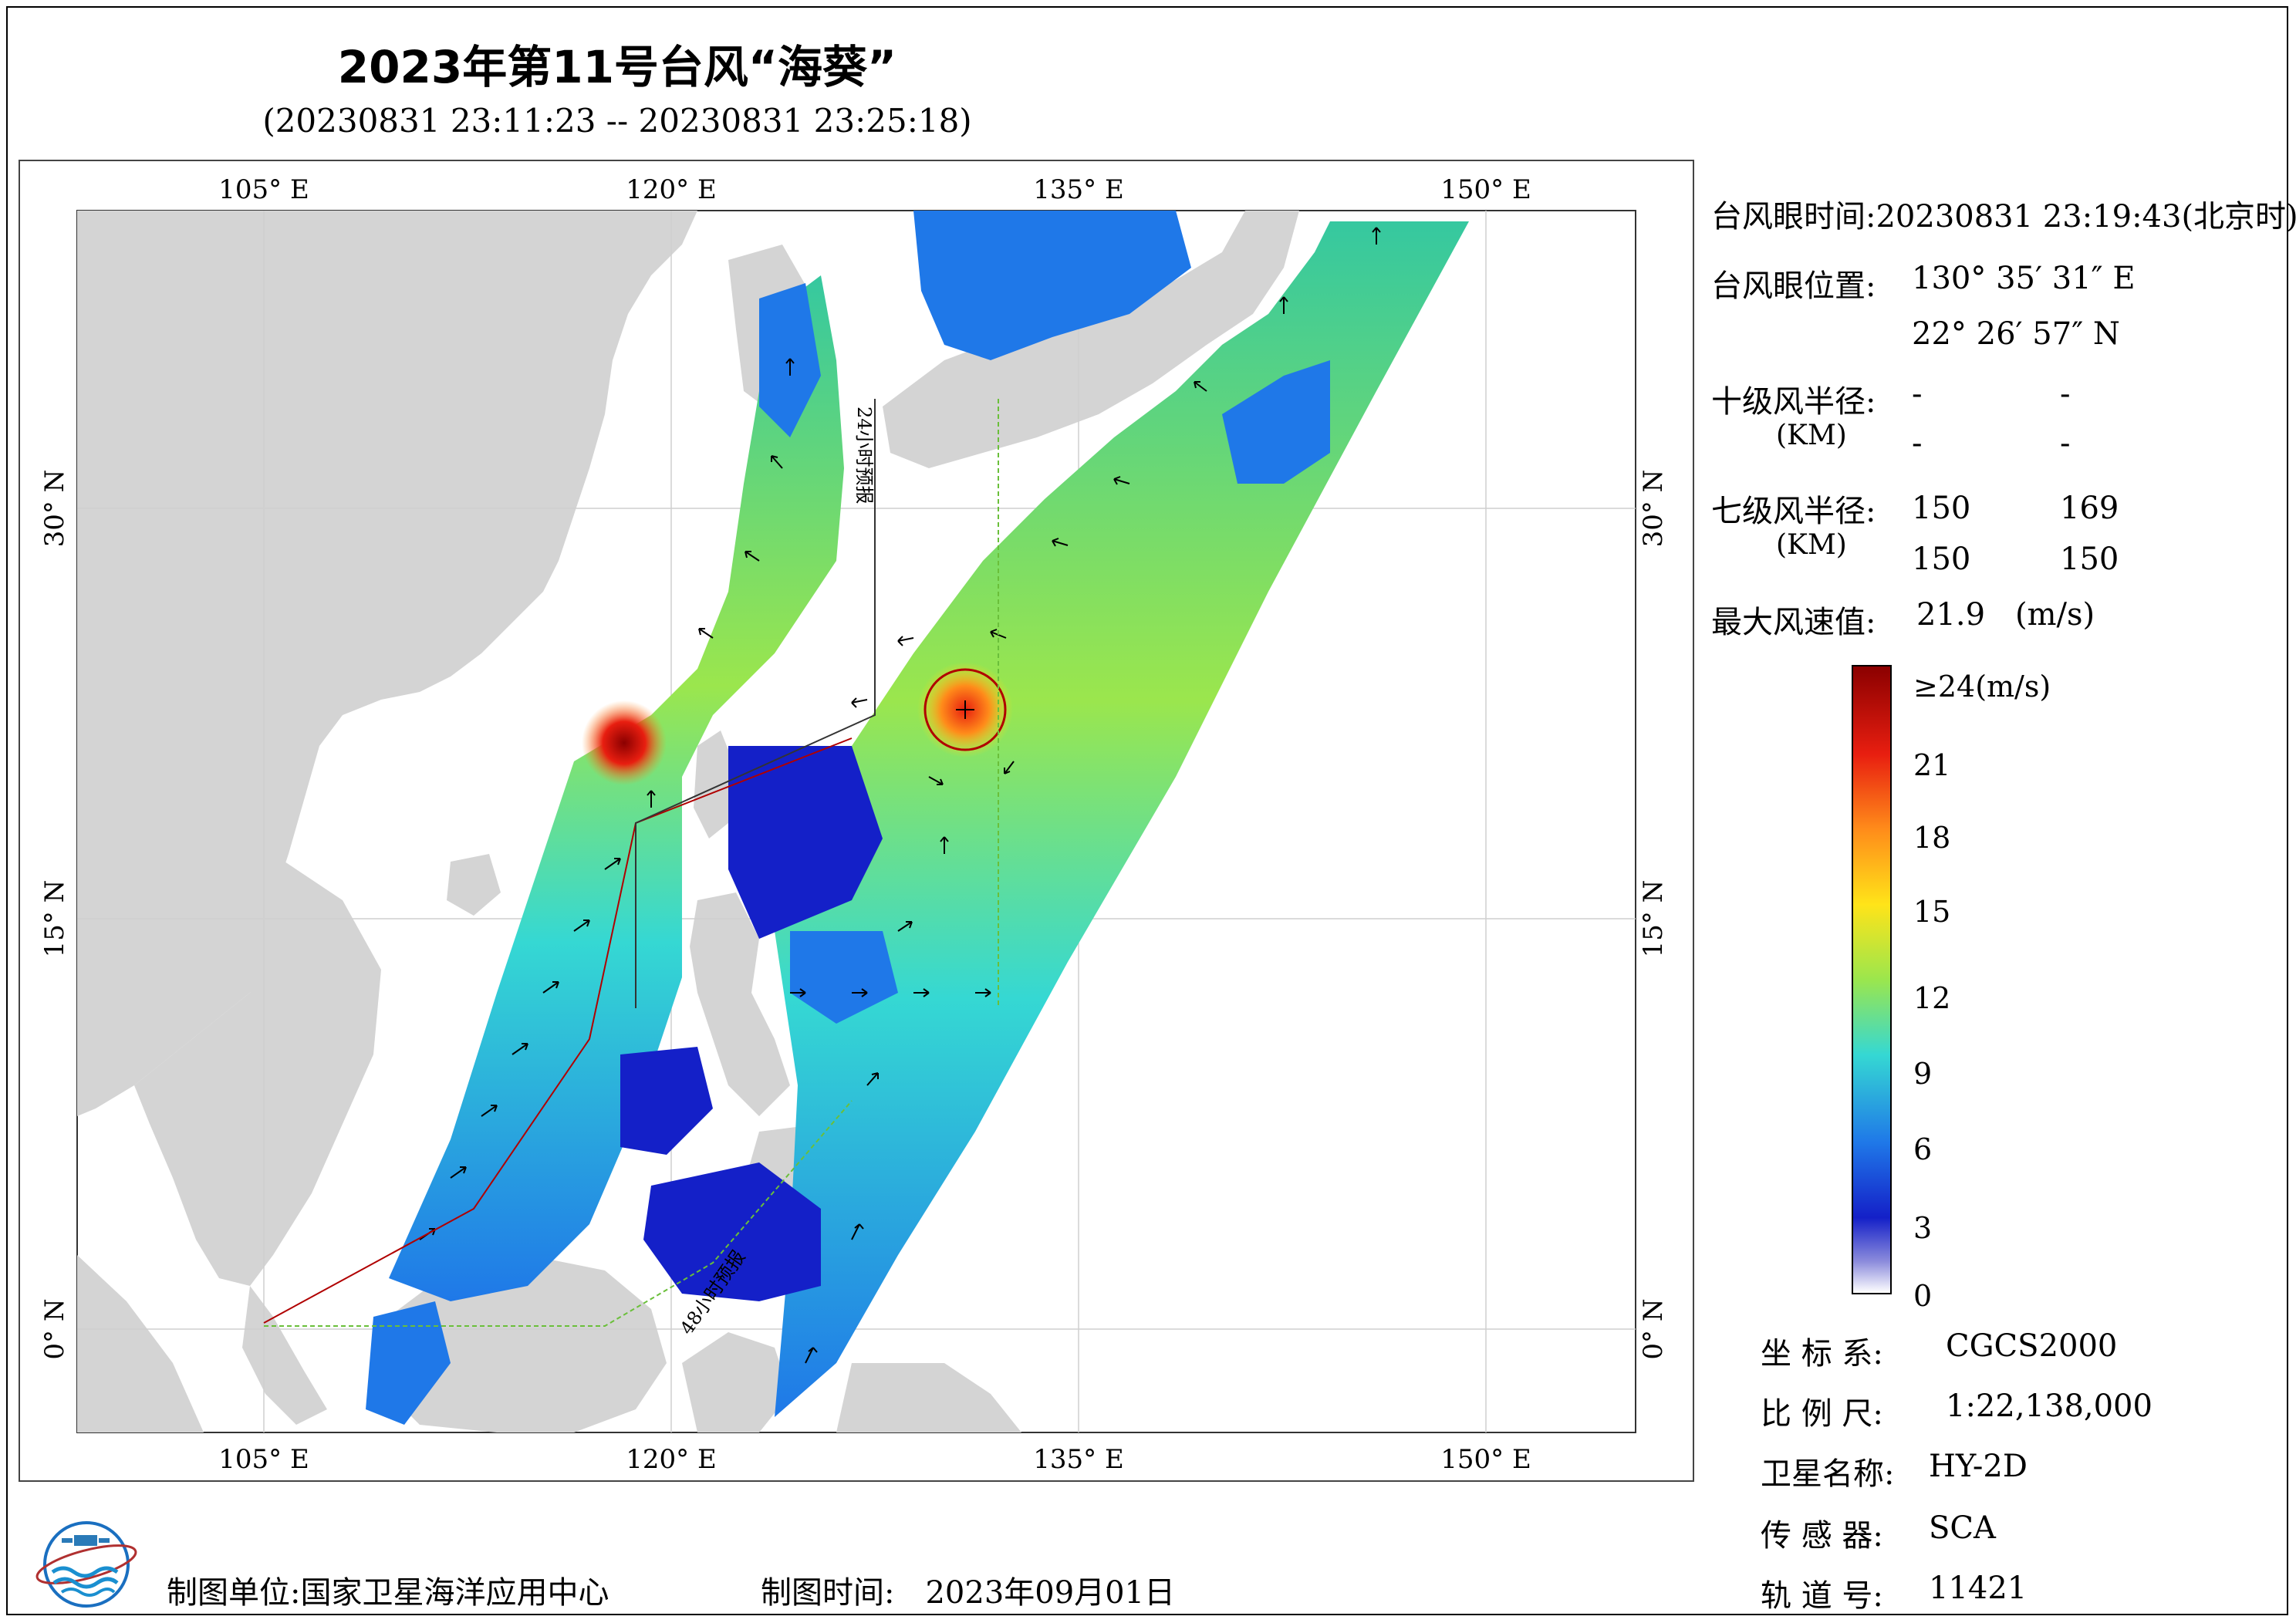  What do you see at coordinates (1050, 1593) in the screenshot?
I see `footer-time-value: 2023年09月01日` at bounding box center [1050, 1593].